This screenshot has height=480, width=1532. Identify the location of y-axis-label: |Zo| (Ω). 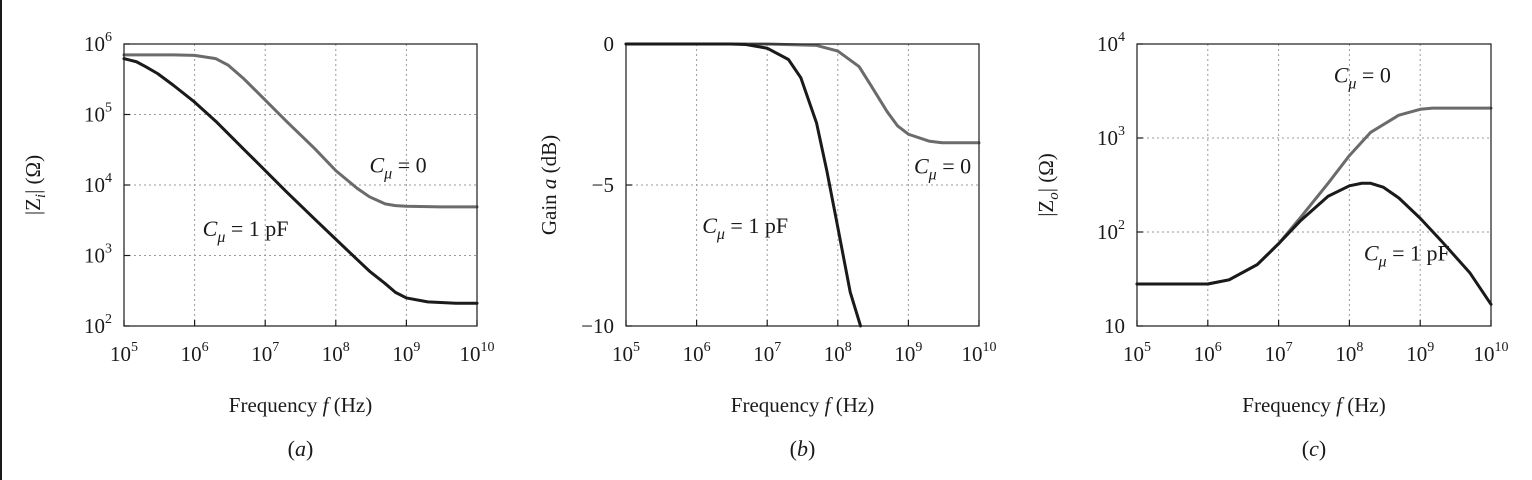
(1048, 185).